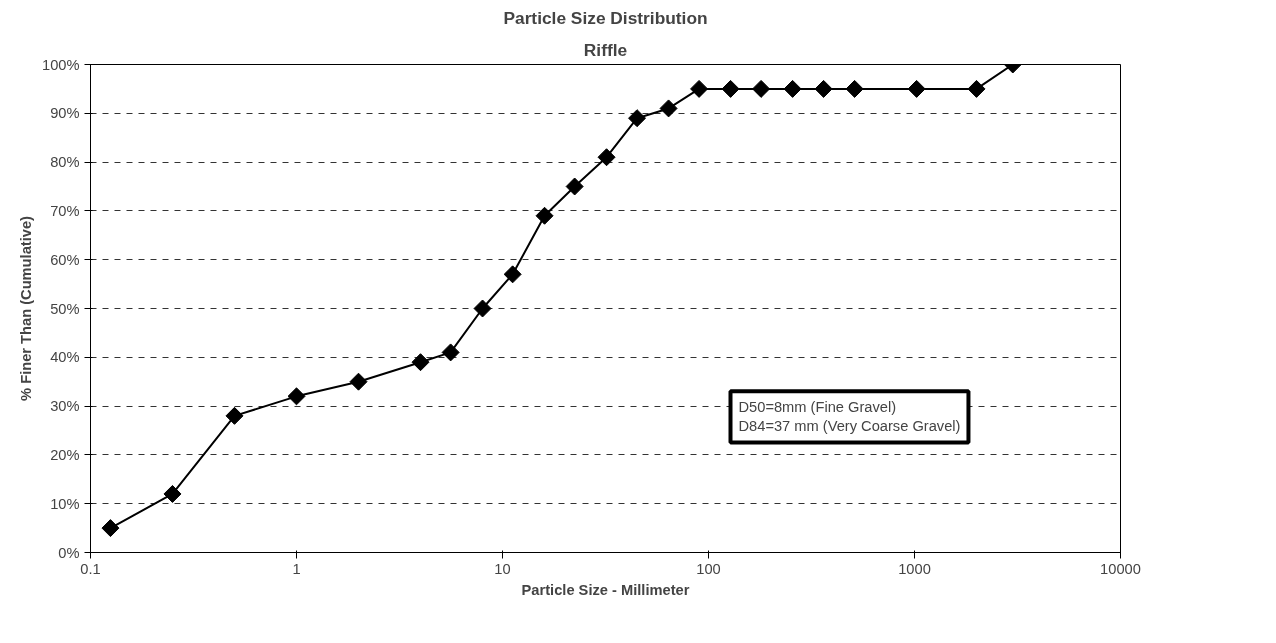 This screenshot has width=1276, height=643. Describe the element at coordinates (605, 589) in the screenshot. I see `x-axis-title: Particle Size - Millimeter` at that location.